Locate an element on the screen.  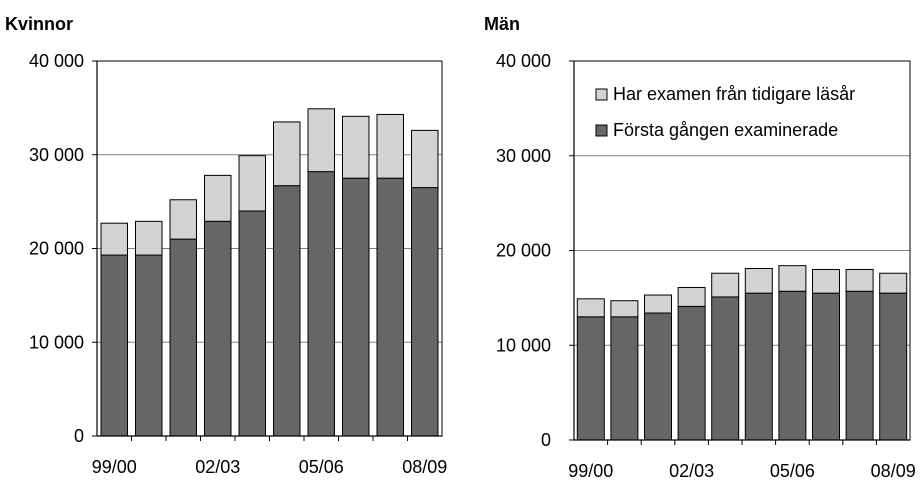
legend-label: Har examen från tidigare läsår is located at coordinates (734, 94).